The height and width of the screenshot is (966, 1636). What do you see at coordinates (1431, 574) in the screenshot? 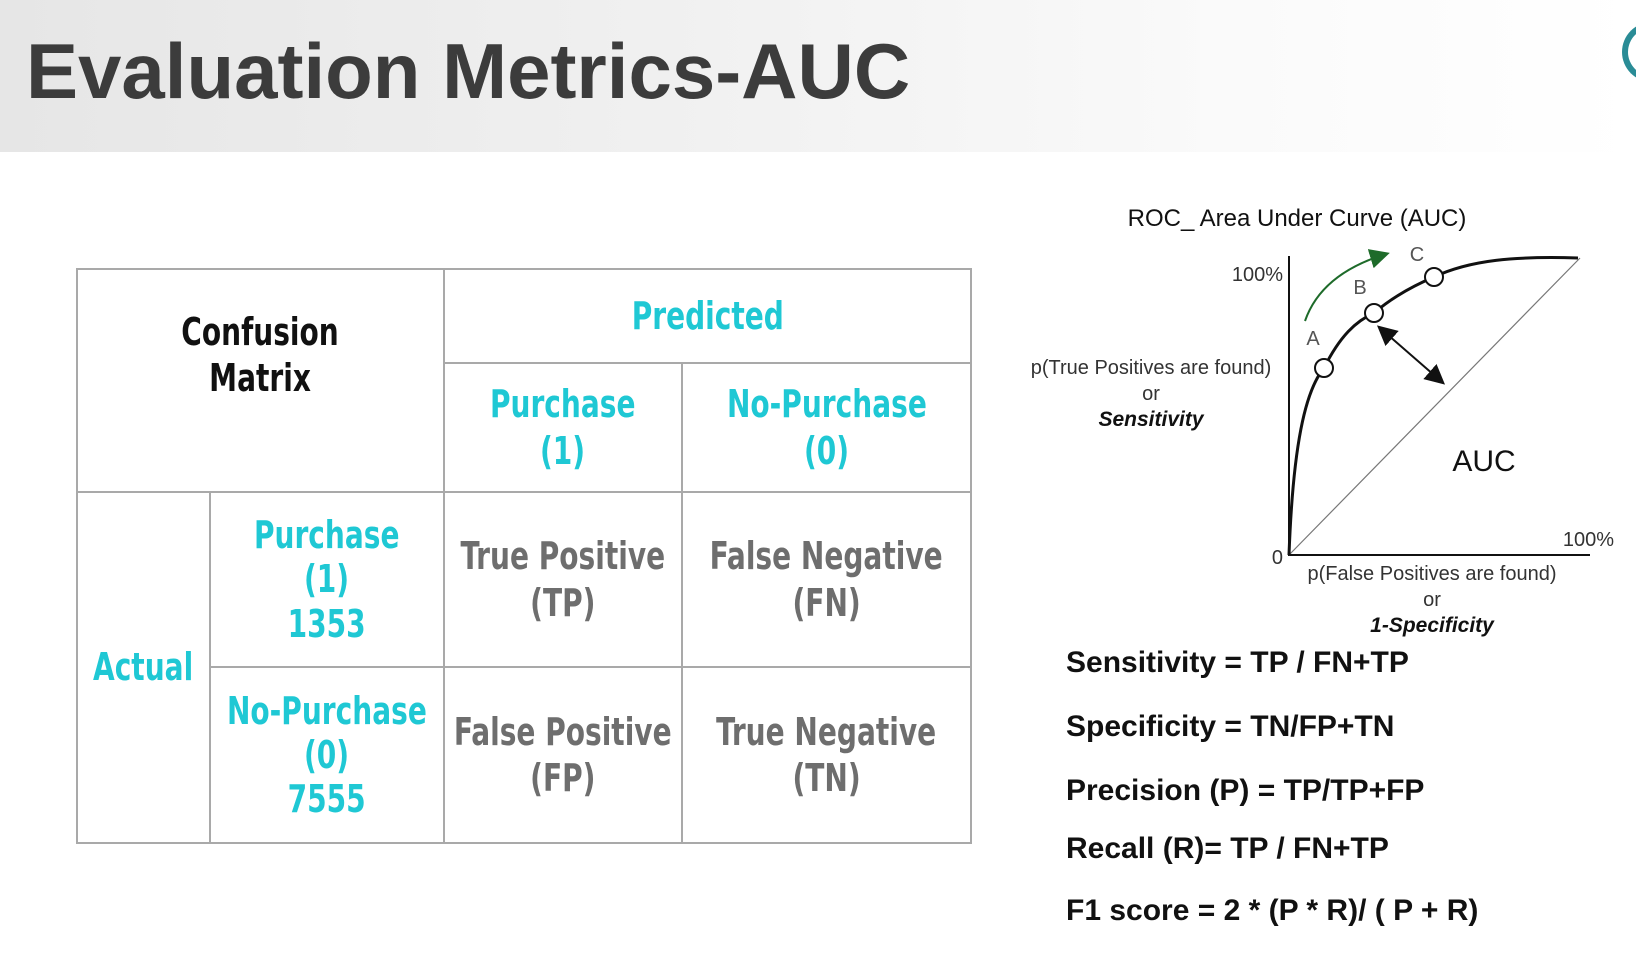
I see `x-axis-label-line1: p(False Positives are found)` at bounding box center [1431, 574].